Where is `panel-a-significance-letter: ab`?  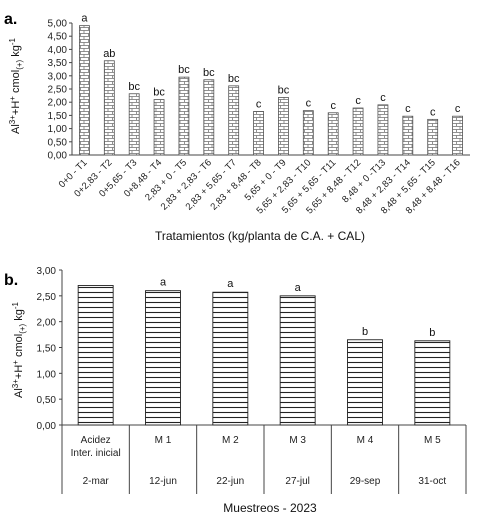
panel-a-significance-letter: ab is located at coordinates (109, 54).